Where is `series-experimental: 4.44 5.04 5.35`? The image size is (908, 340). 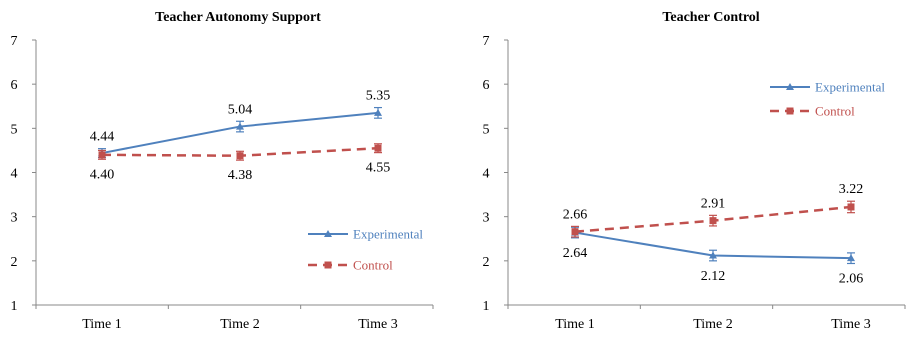 series-experimental: 4.44 5.04 5.35 is located at coordinates (240, 124).